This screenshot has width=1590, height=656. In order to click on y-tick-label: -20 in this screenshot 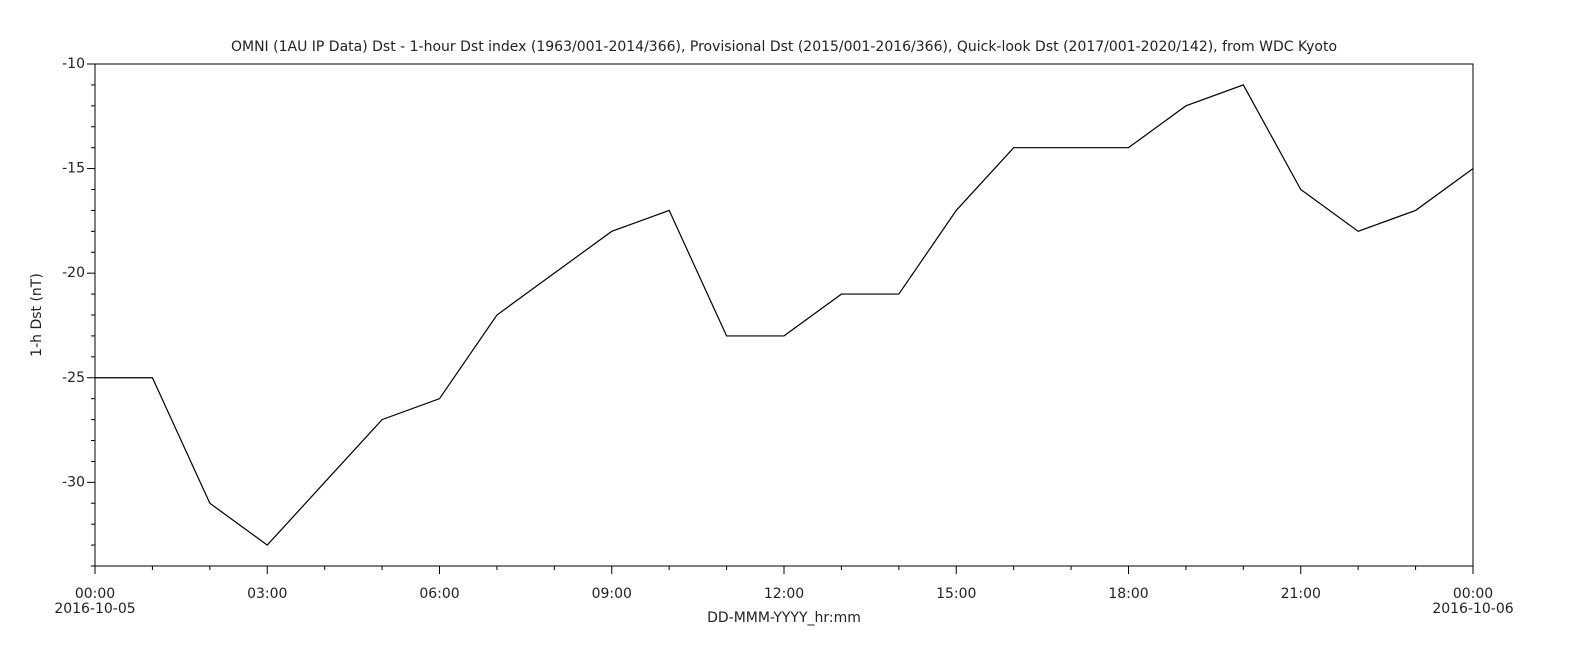, I will do `click(73, 273)`.